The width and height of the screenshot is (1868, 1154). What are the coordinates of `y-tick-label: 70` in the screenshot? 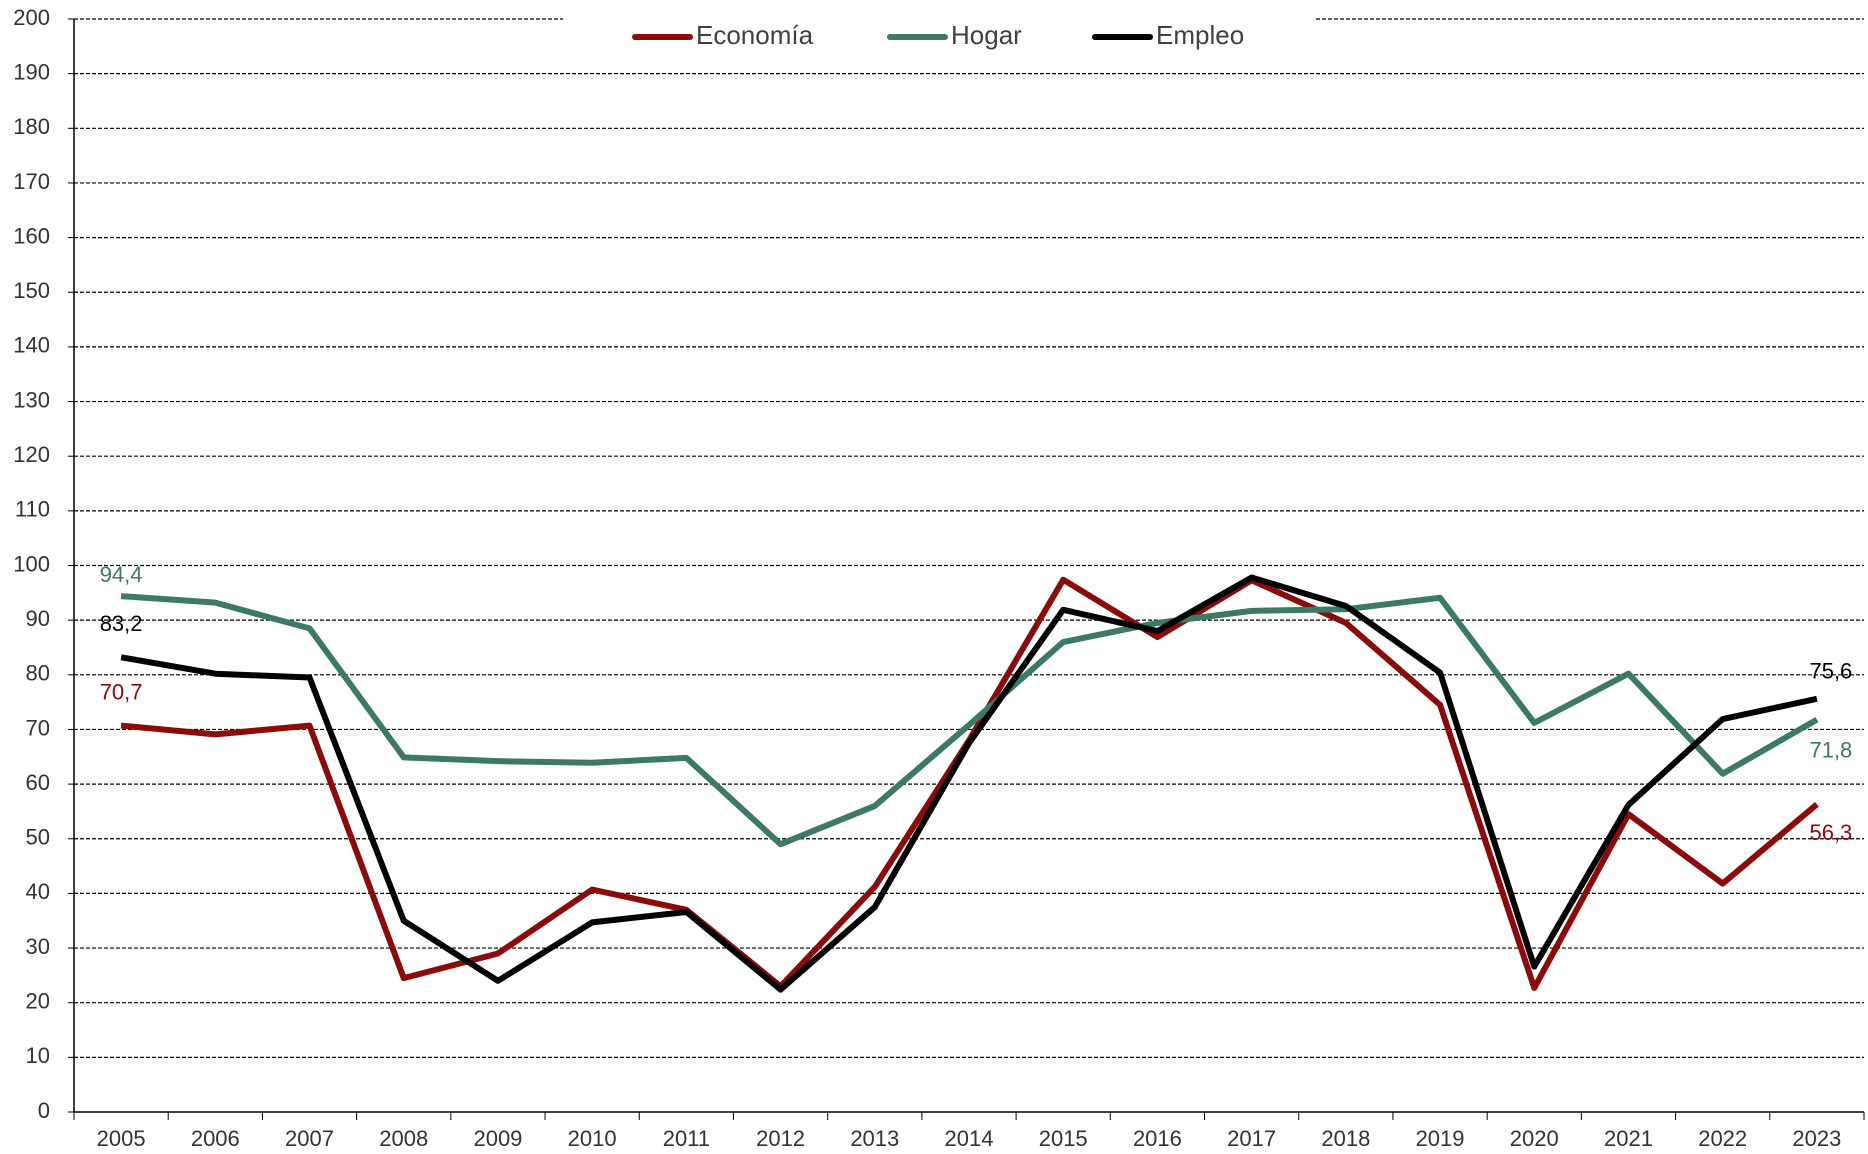 It's located at (38, 727).